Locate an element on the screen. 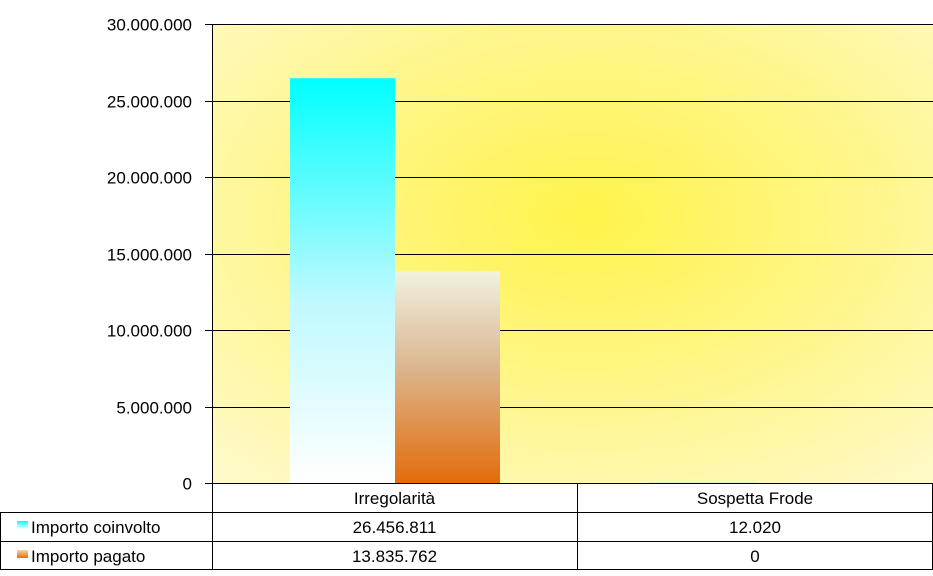 The height and width of the screenshot is (576, 933). y-tick-label: 30.000.000 is located at coordinates (149, 25).